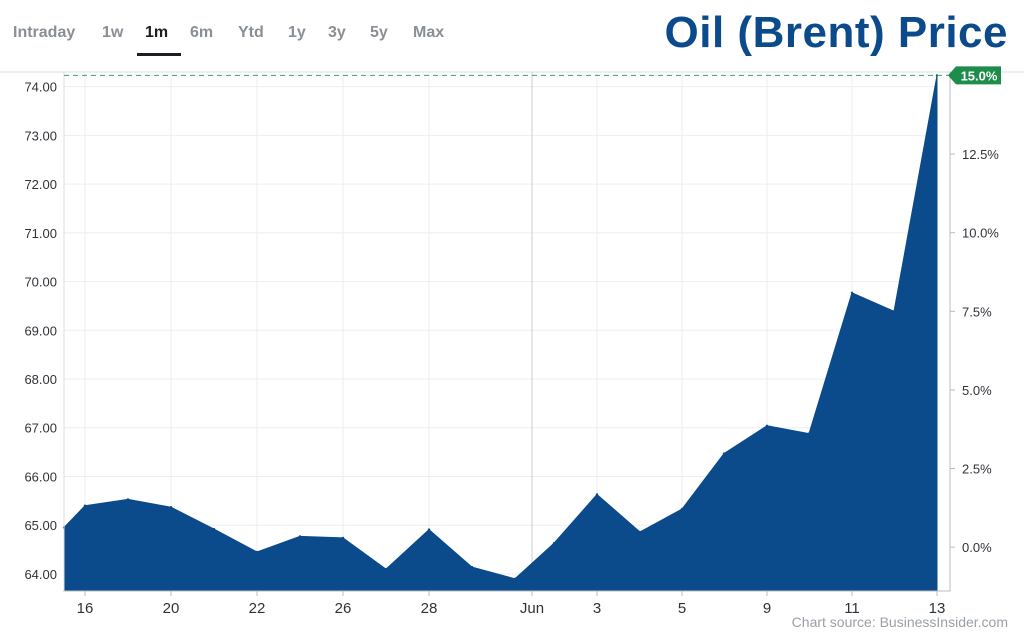 The image size is (1024, 634). What do you see at coordinates (40, 574) in the screenshot?
I see `y-tick-label: 64.00` at bounding box center [40, 574].